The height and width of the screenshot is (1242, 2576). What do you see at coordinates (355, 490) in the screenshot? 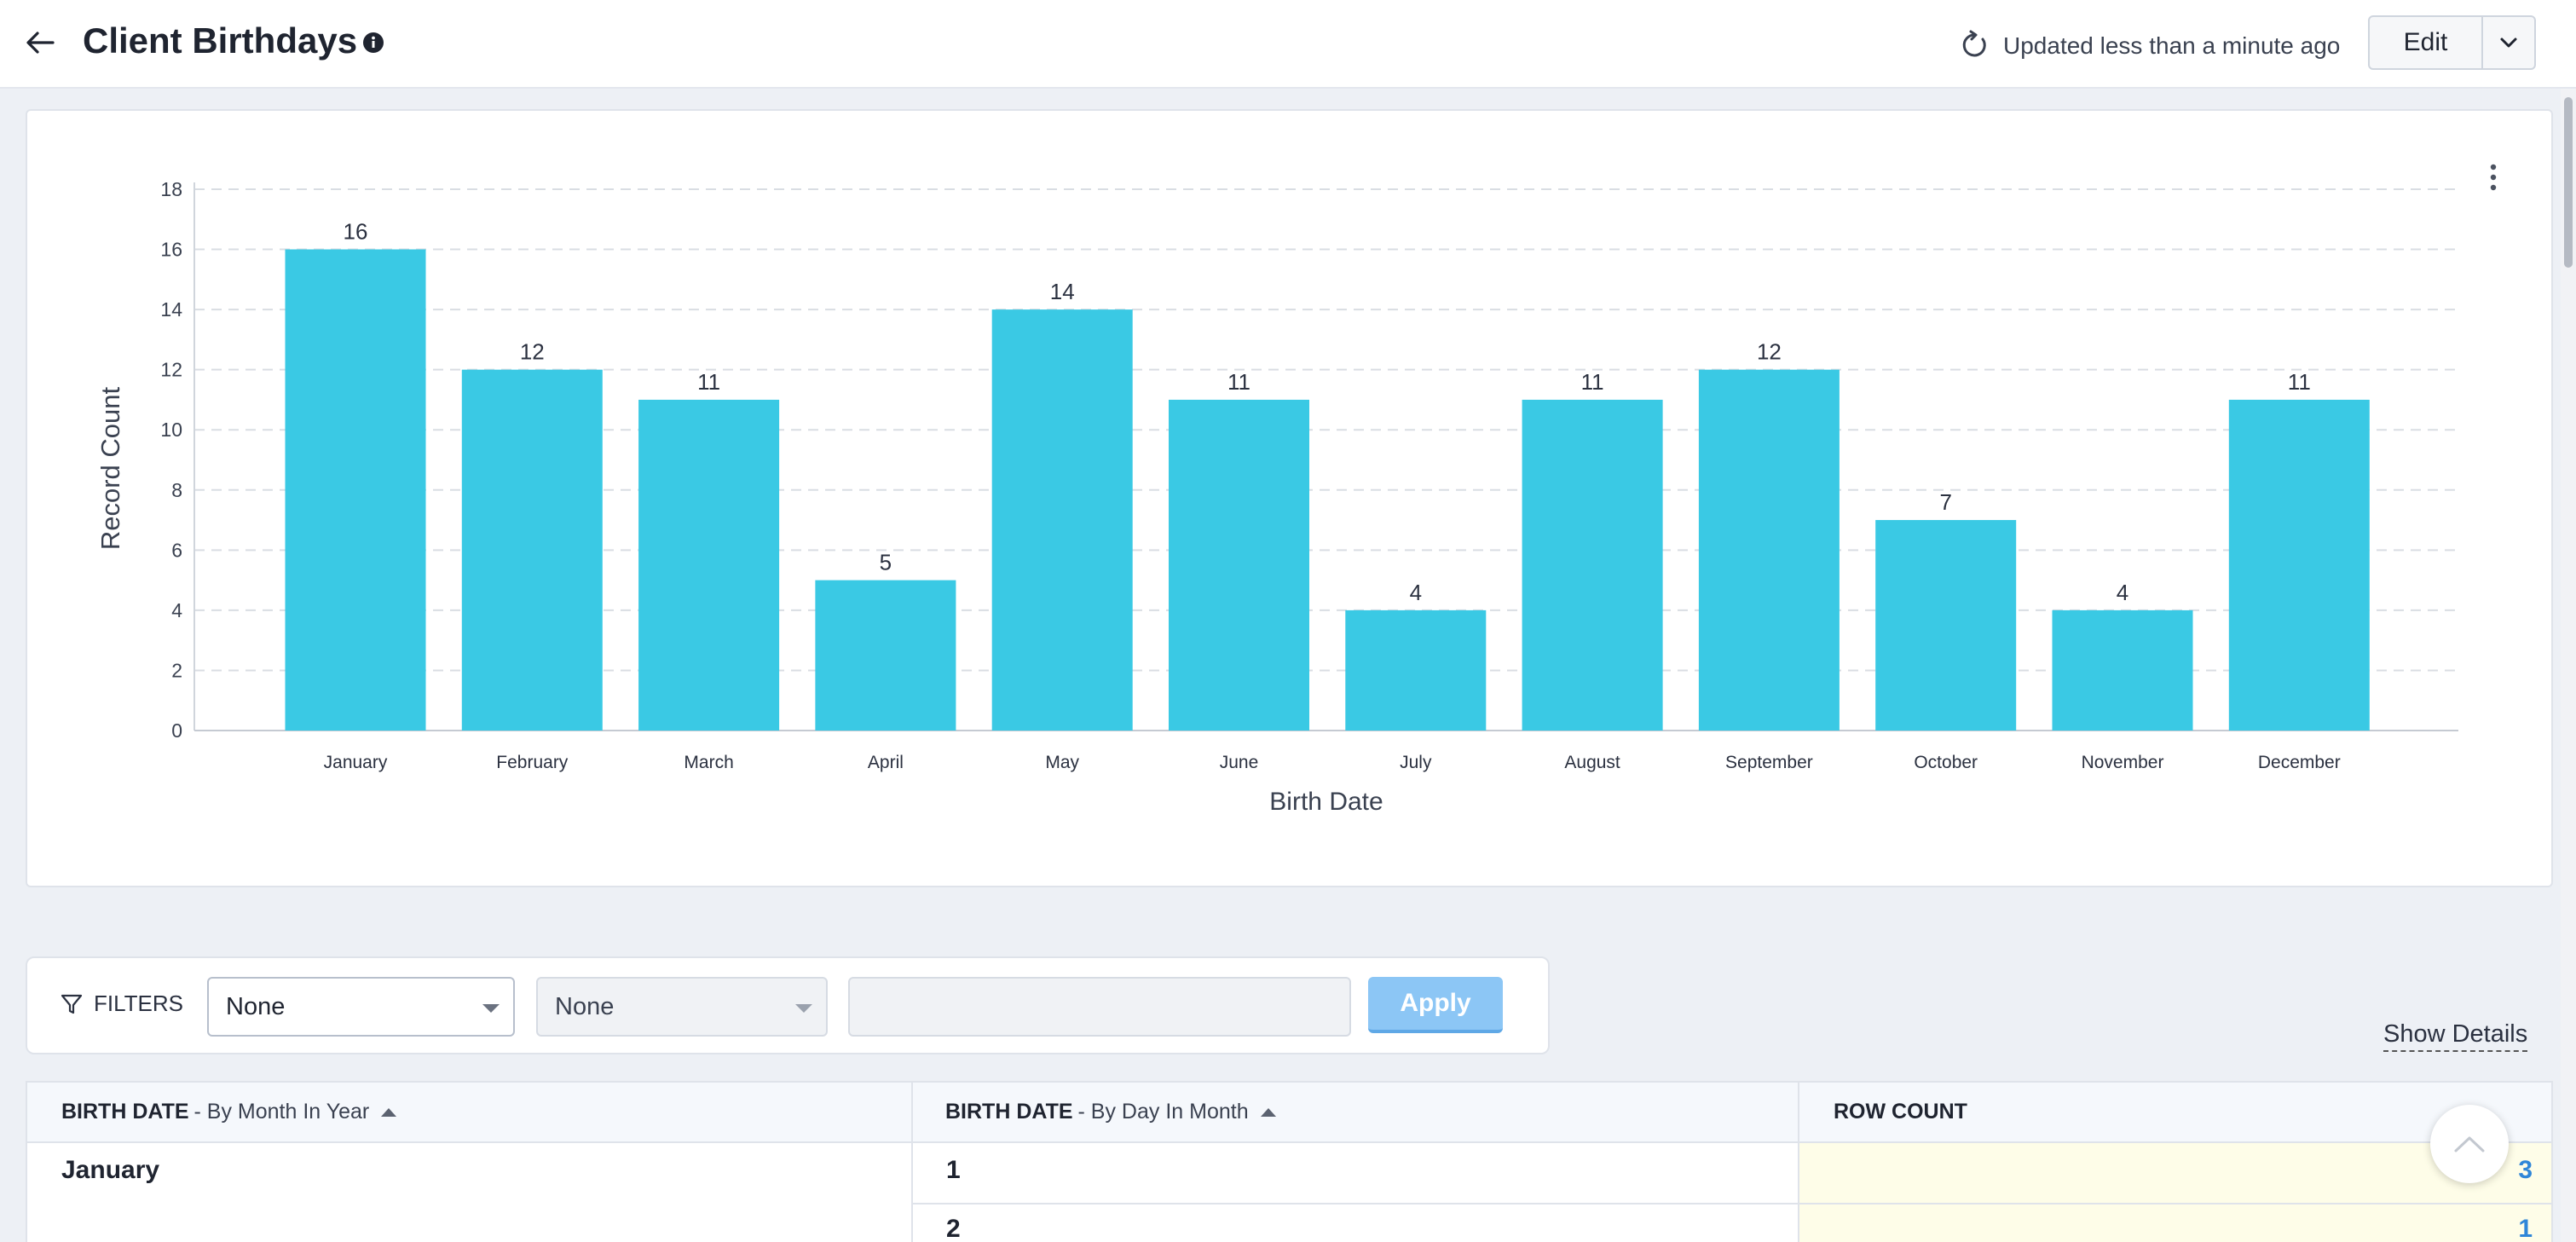
I see `bar-january` at bounding box center [355, 490].